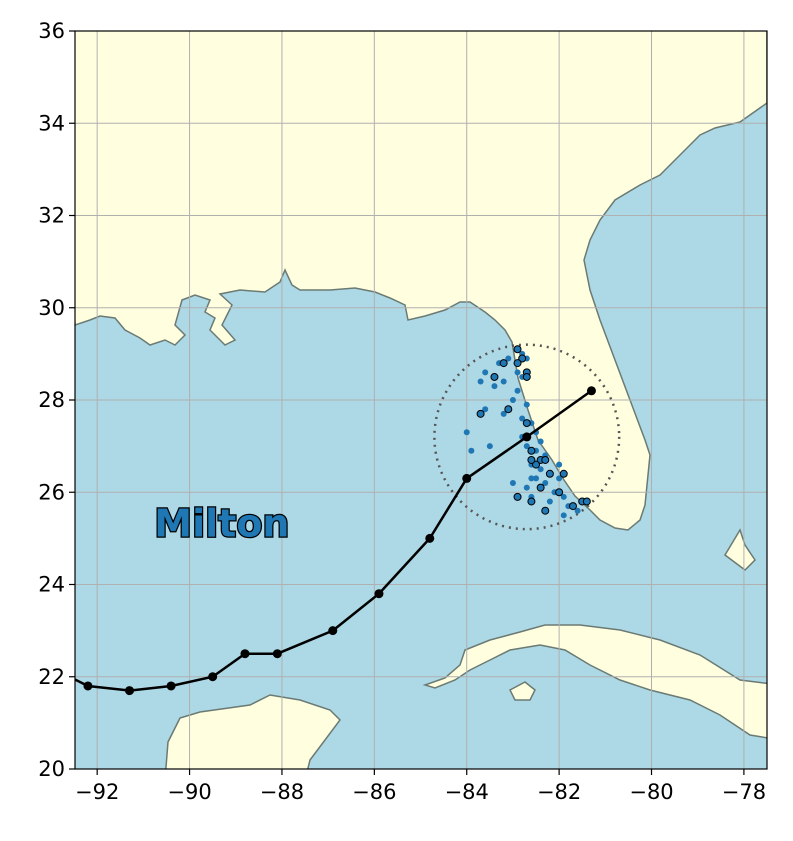  What do you see at coordinates (97, 792) in the screenshot?
I see `x-tick-label: −92` at bounding box center [97, 792].